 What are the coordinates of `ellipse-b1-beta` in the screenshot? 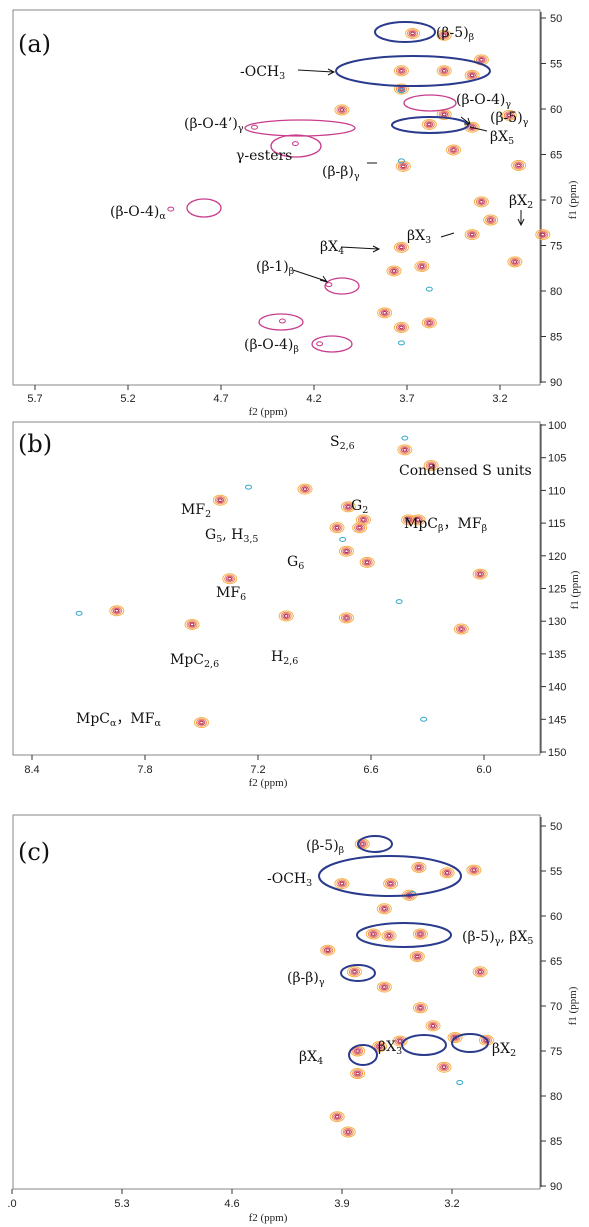 It's located at (342, 286).